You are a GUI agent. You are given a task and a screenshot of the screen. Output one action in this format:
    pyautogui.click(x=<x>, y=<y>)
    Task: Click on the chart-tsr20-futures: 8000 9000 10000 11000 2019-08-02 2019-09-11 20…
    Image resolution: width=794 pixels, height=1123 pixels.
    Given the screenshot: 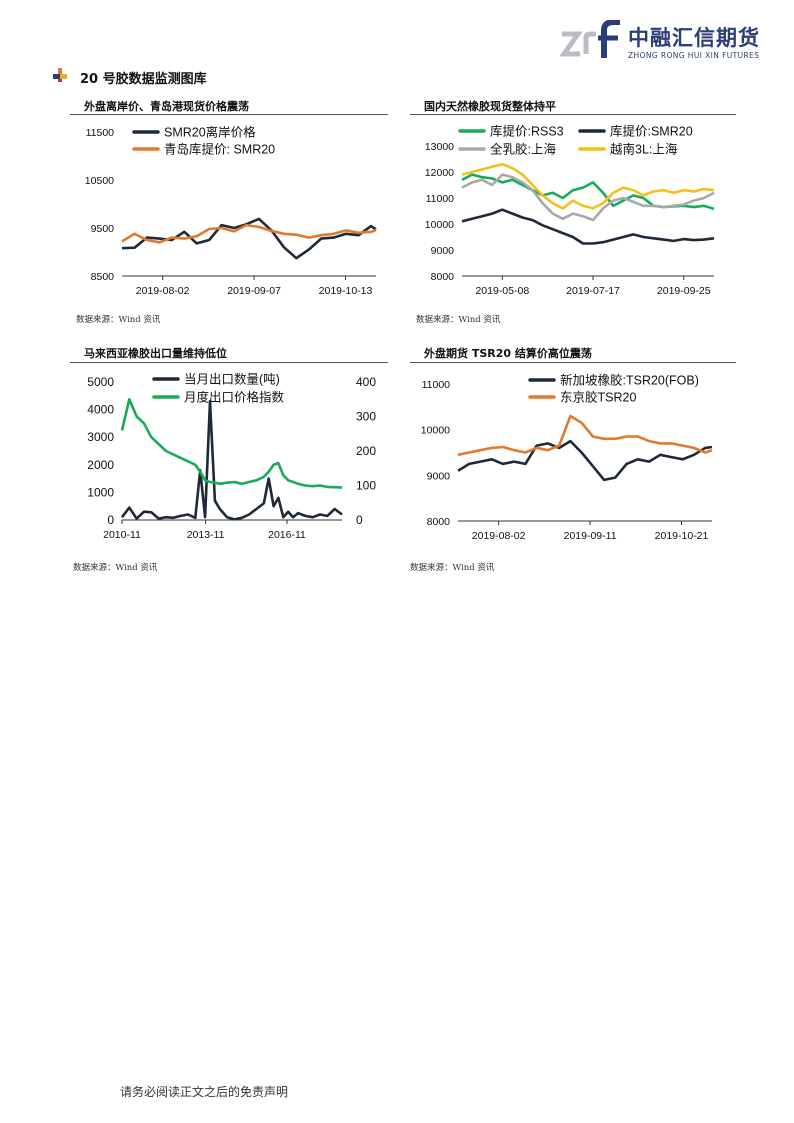 What is the action you would take?
    pyautogui.click(x=567, y=457)
    